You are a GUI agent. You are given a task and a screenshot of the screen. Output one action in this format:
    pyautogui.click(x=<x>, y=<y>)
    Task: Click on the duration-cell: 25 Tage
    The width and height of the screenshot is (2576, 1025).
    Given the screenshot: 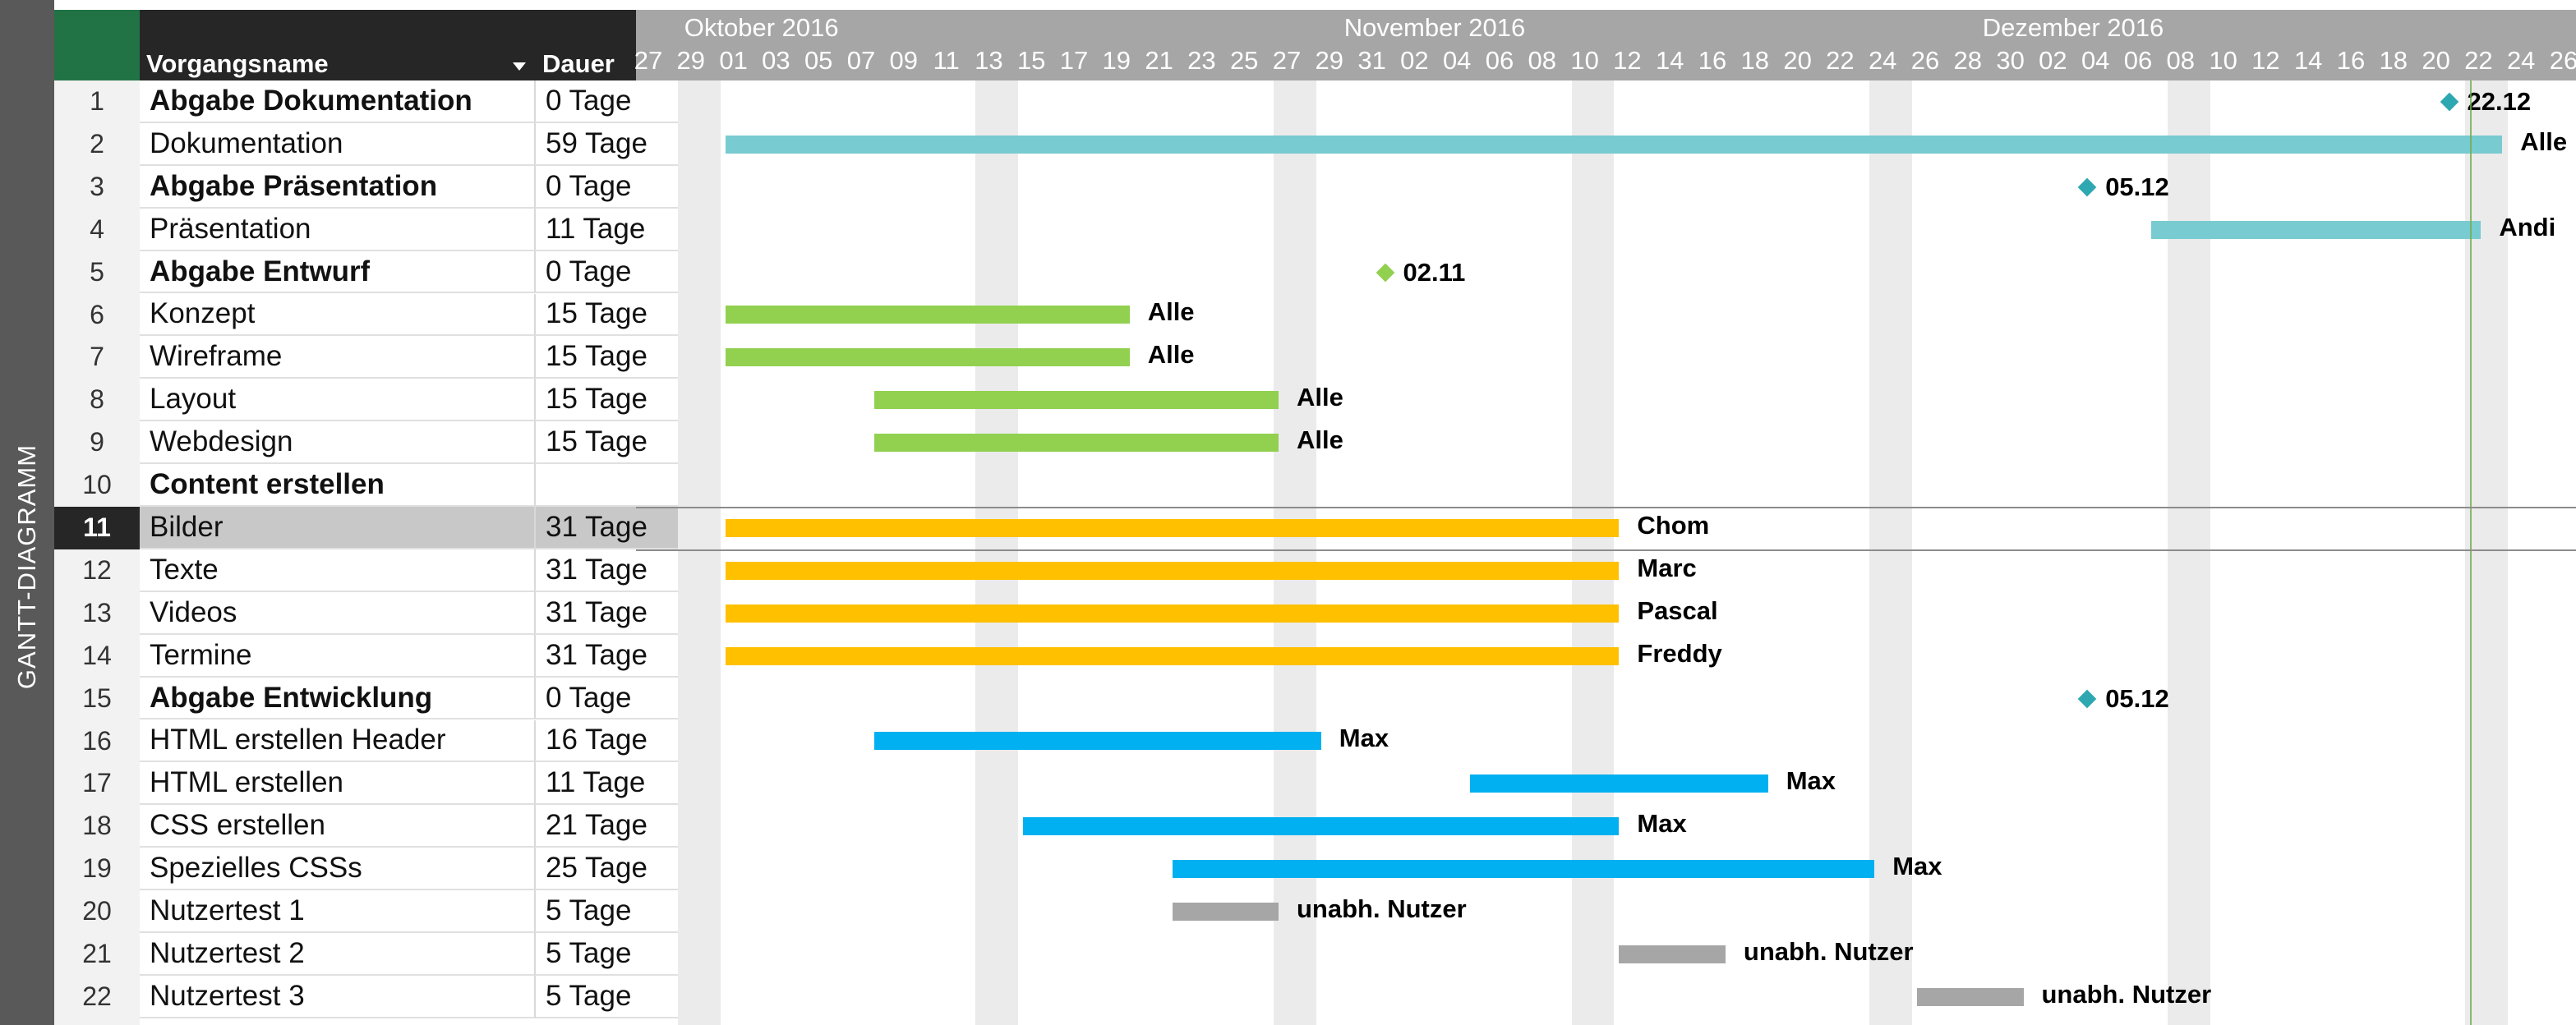 What is the action you would take?
    pyautogui.click(x=611, y=869)
    